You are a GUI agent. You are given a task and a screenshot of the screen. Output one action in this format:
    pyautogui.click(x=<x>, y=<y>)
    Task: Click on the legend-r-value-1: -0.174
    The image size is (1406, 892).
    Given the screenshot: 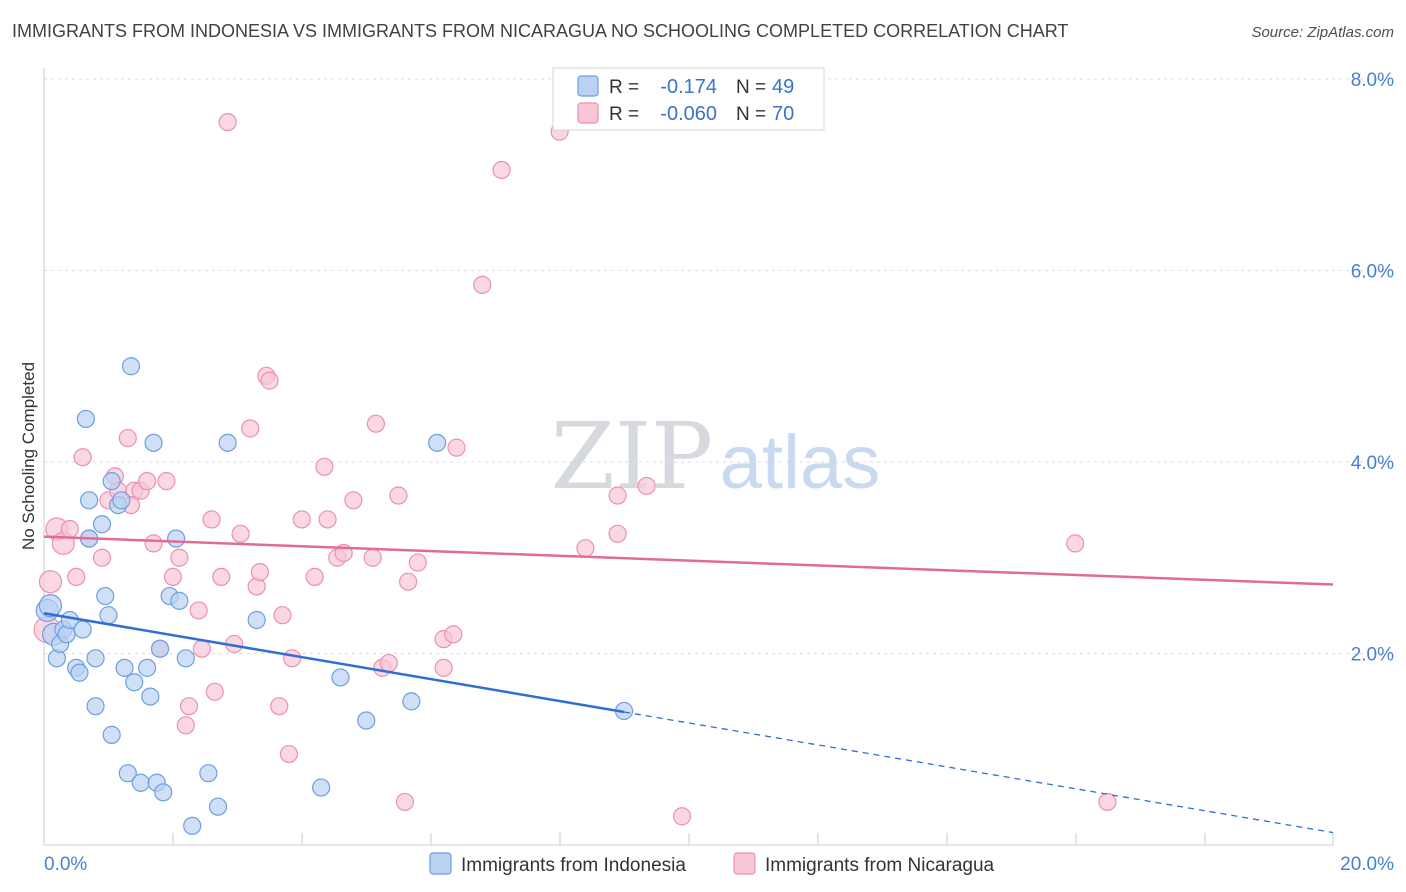 What is the action you would take?
    pyautogui.click(x=688, y=87)
    